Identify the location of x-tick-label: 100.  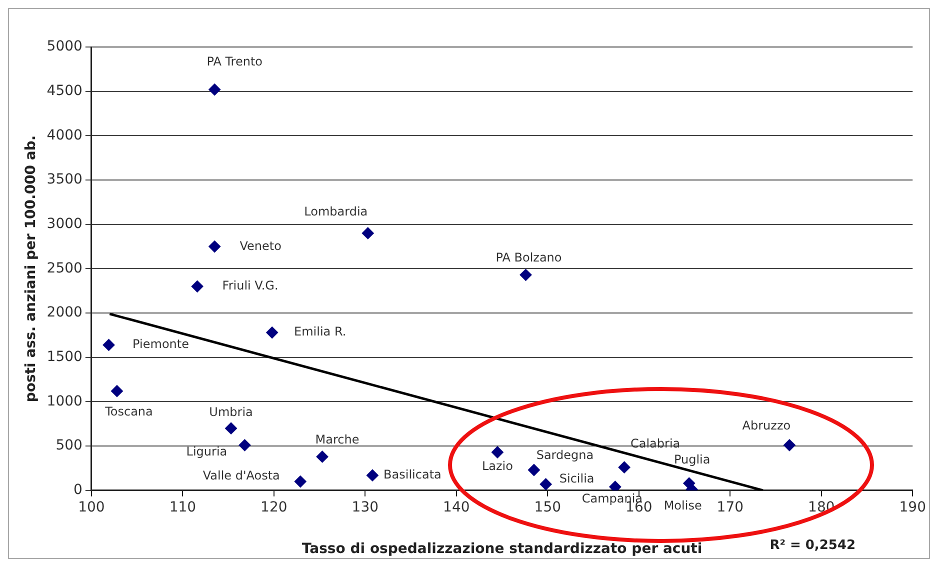
(91, 507).